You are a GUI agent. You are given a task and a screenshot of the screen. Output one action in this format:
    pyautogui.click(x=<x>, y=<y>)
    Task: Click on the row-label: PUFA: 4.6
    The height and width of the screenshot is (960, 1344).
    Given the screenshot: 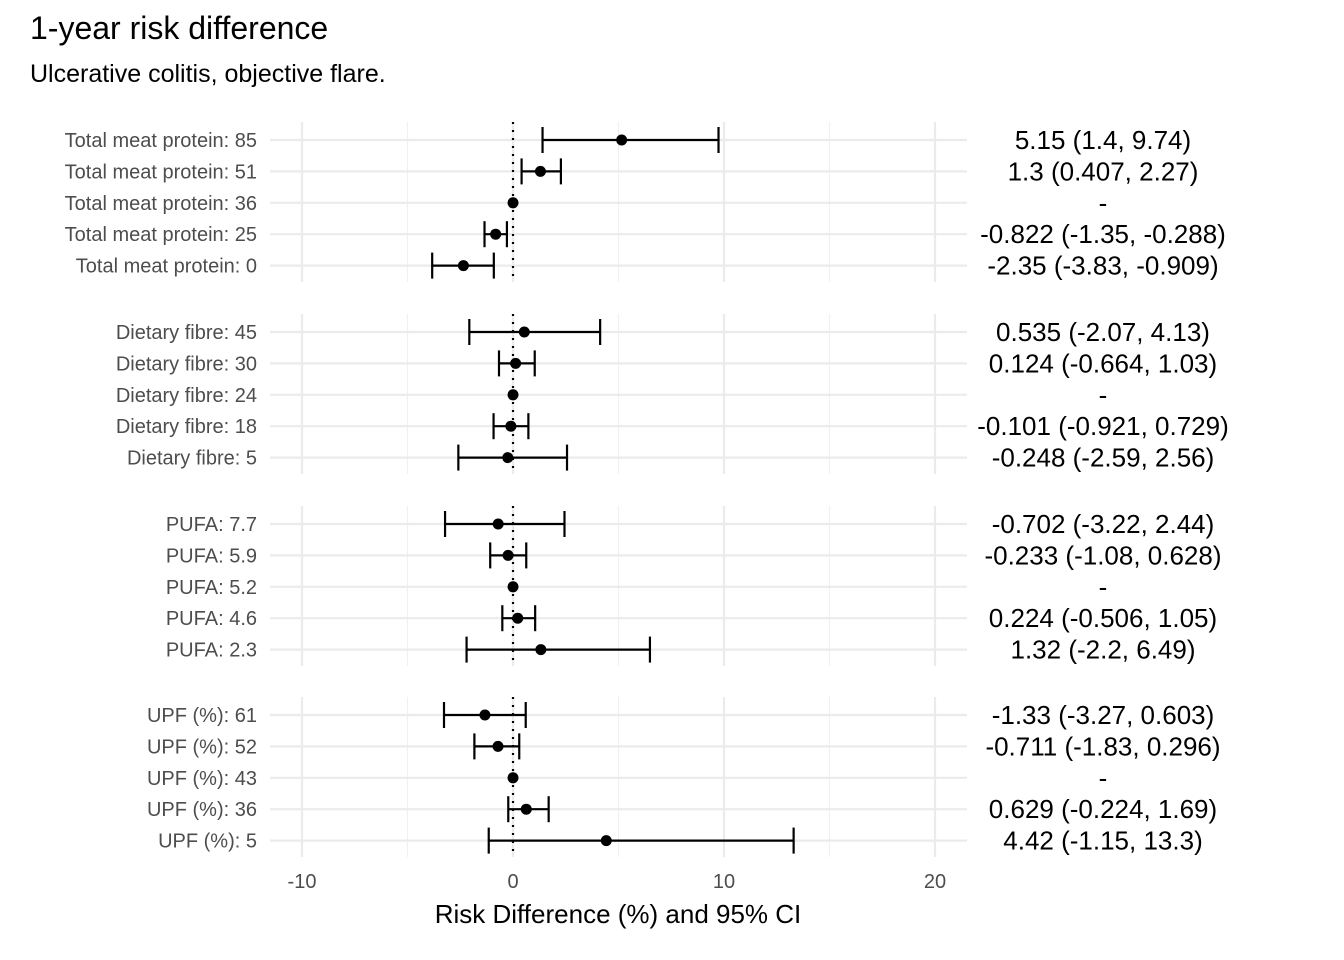 What is the action you would take?
    pyautogui.click(x=211, y=619)
    